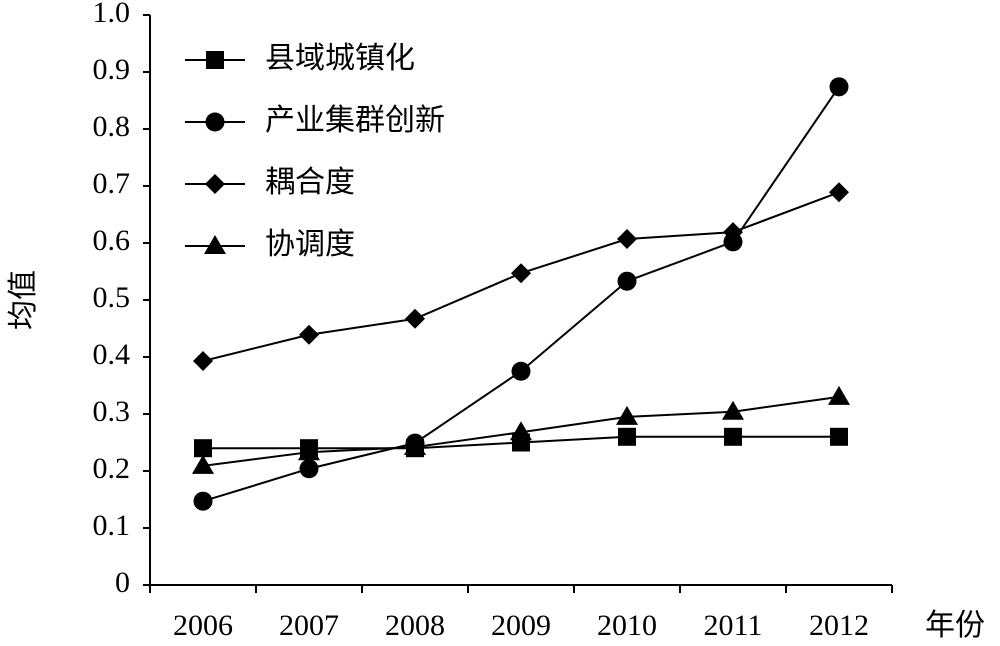  What do you see at coordinates (112, 297) in the screenshot?
I see `y-tick-label: 0.5` at bounding box center [112, 297].